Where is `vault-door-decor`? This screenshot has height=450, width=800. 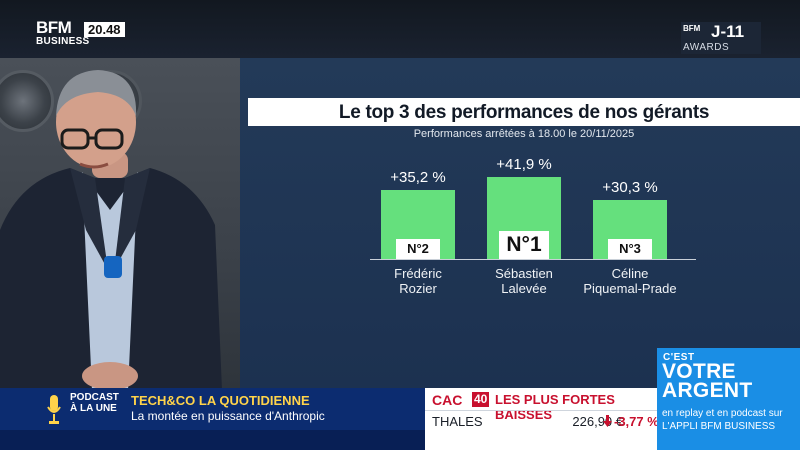
vault-door-decor is located at coordinates (27, 101).